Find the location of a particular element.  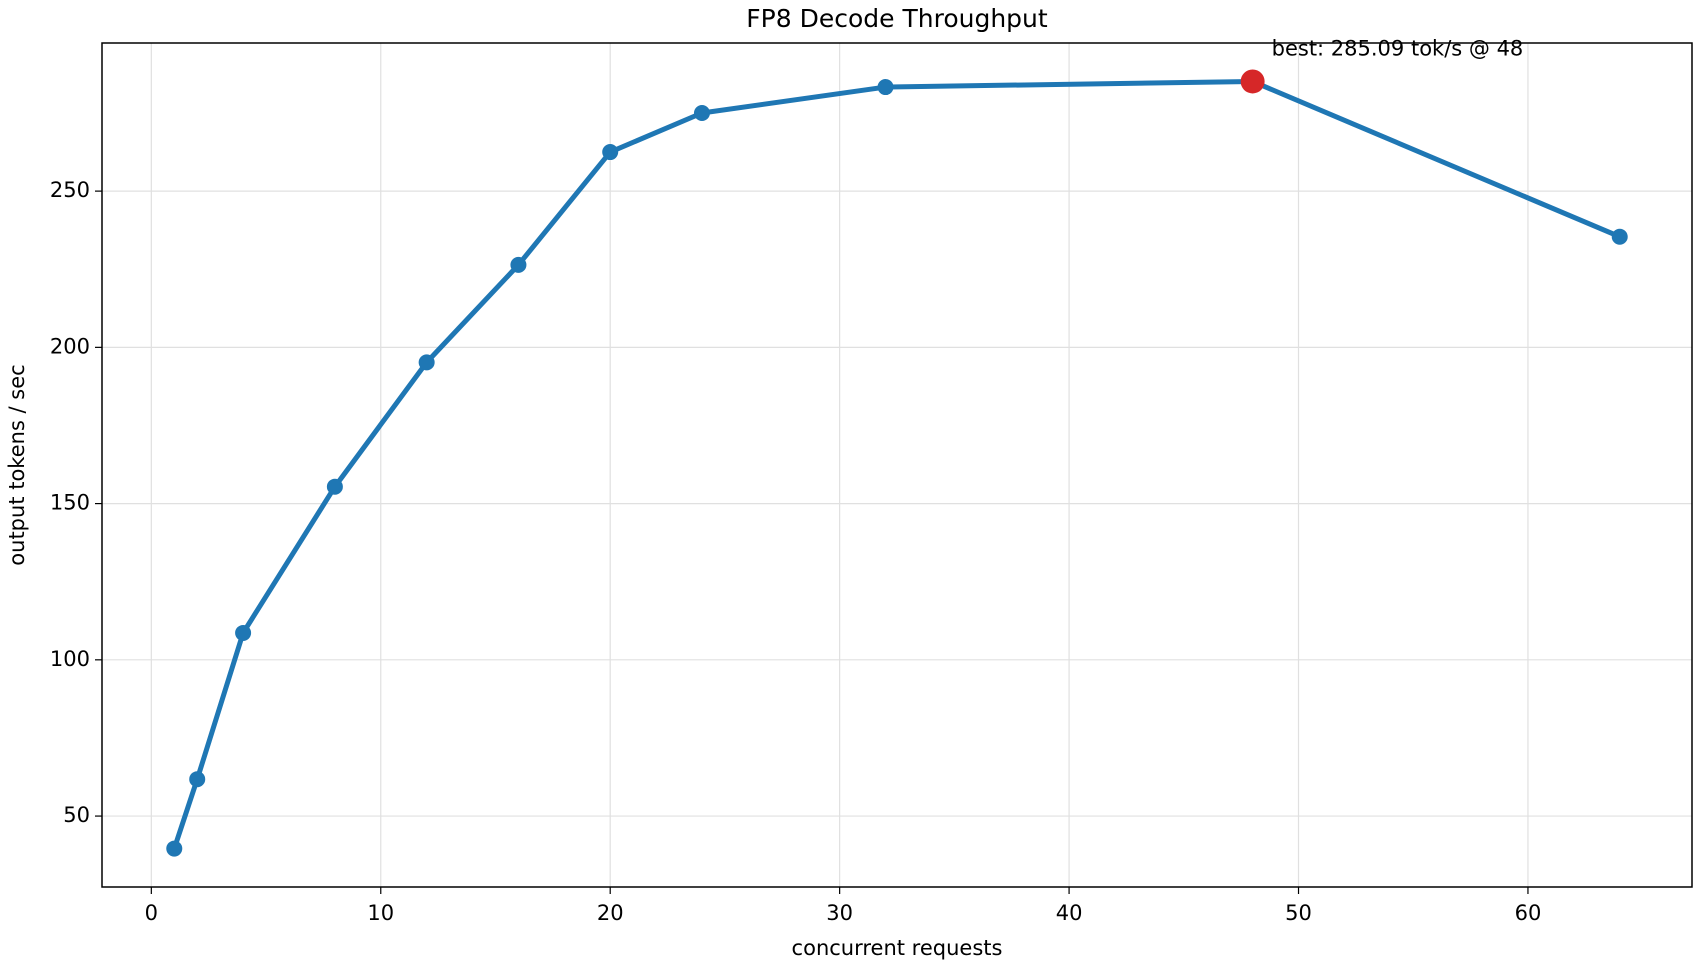

x-tick-label: 20 is located at coordinates (610, 913).